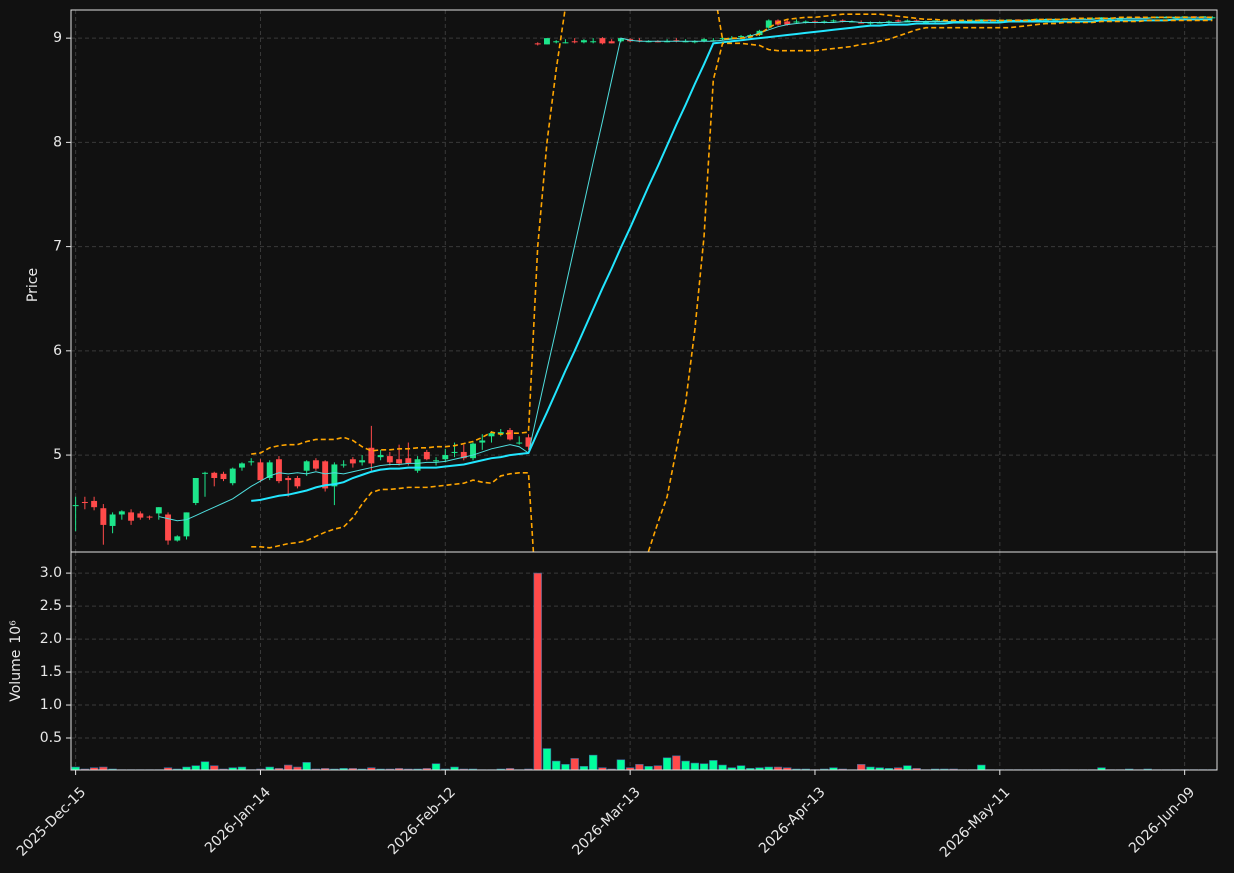  I want to click on x-tick-label: 2026-Mar-13, so click(606, 821).